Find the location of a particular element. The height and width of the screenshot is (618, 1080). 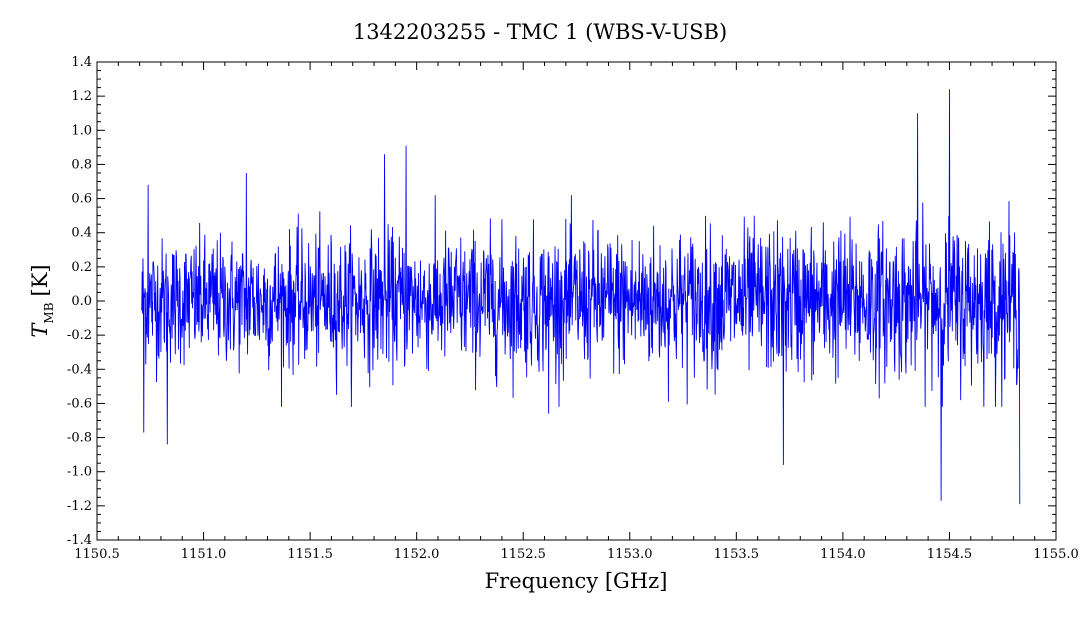

x-tick-label: 1154.0 is located at coordinates (843, 554).